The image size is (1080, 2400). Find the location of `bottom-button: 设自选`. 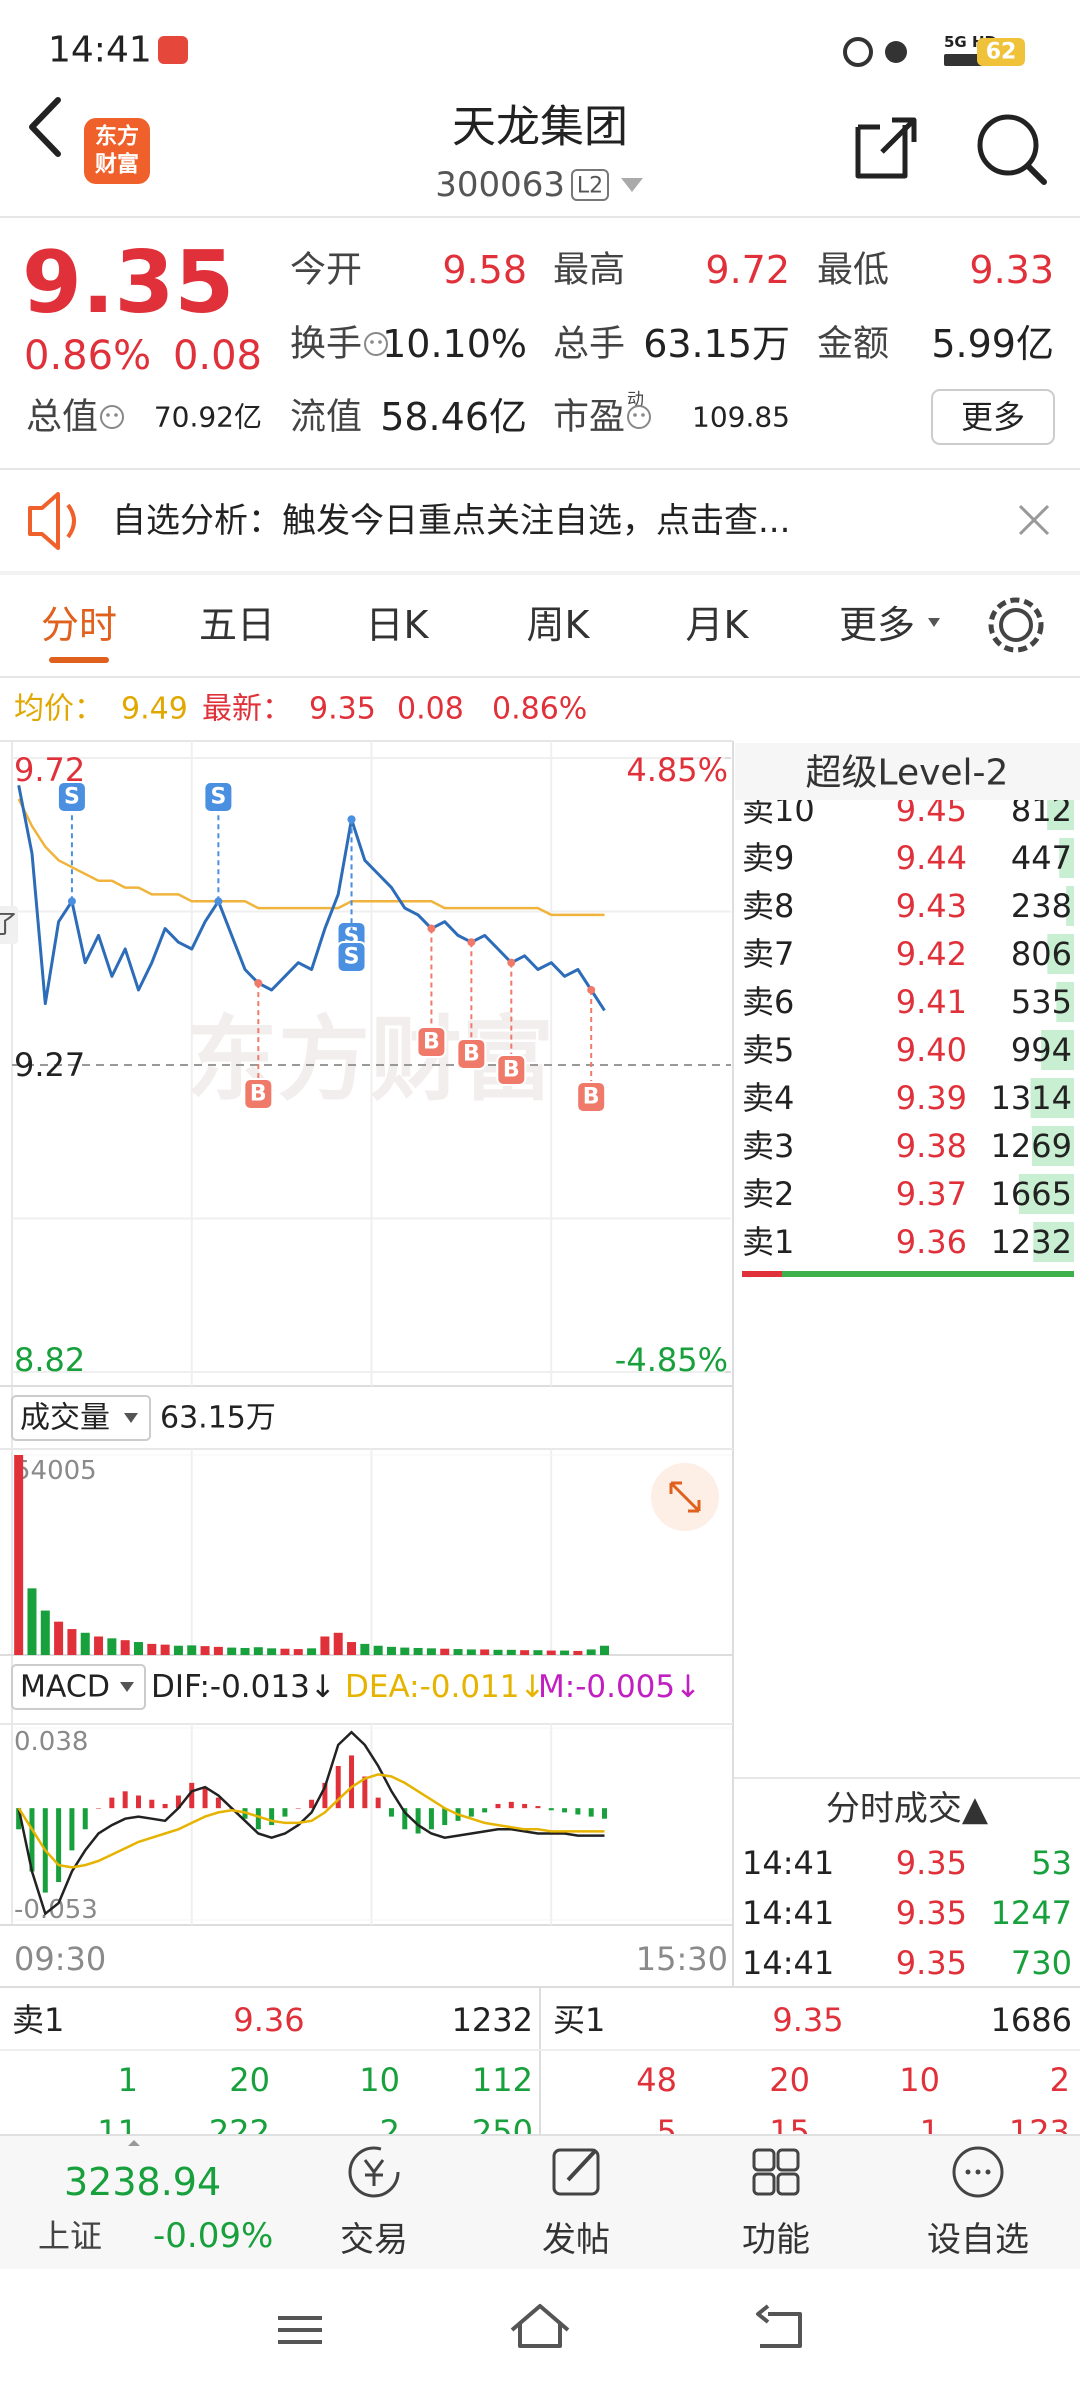

bottom-button: 设自选 is located at coordinates (978, 2203).